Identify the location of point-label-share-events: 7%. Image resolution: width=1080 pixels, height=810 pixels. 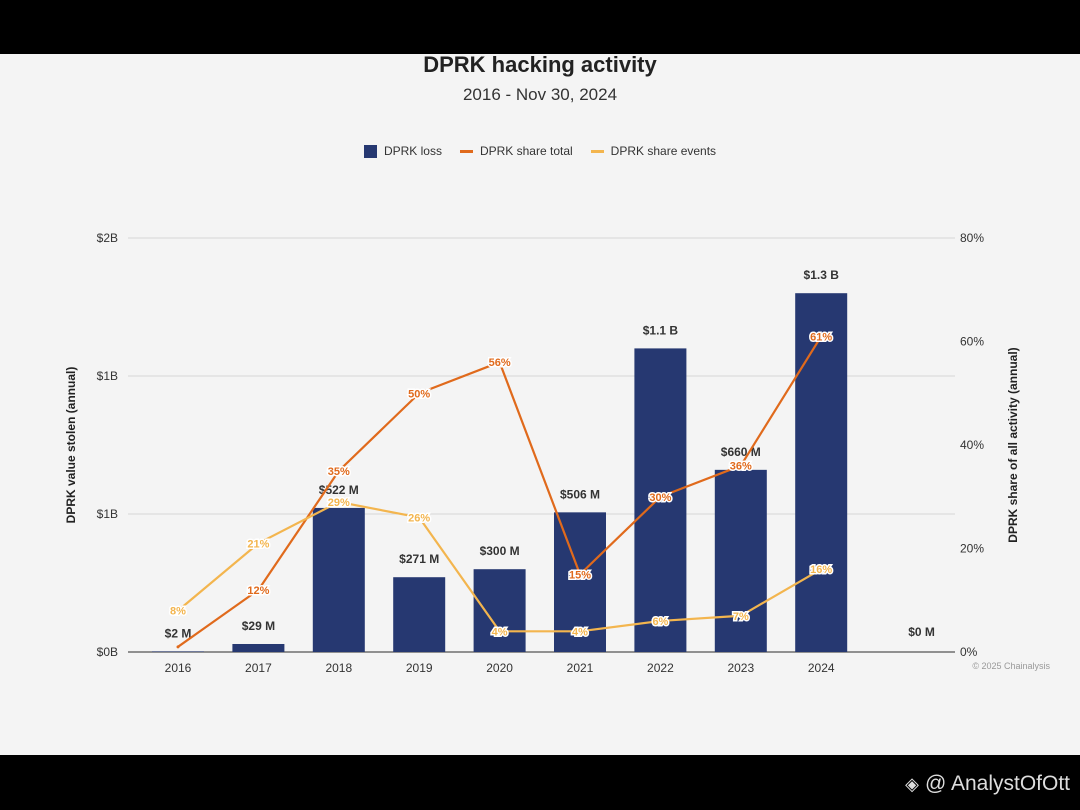
(741, 617).